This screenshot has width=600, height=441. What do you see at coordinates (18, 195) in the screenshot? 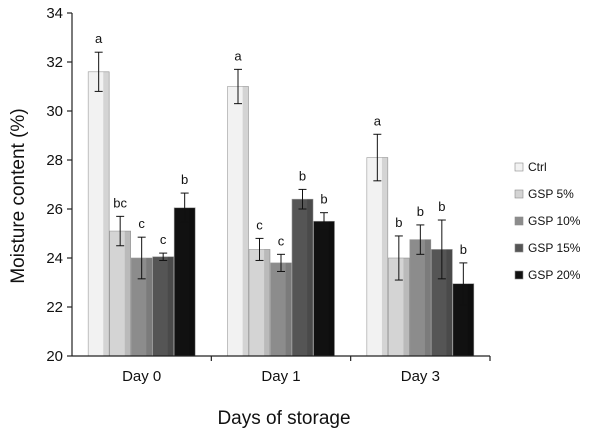
I see `y-axis-title: Moisture content (%)` at bounding box center [18, 195].